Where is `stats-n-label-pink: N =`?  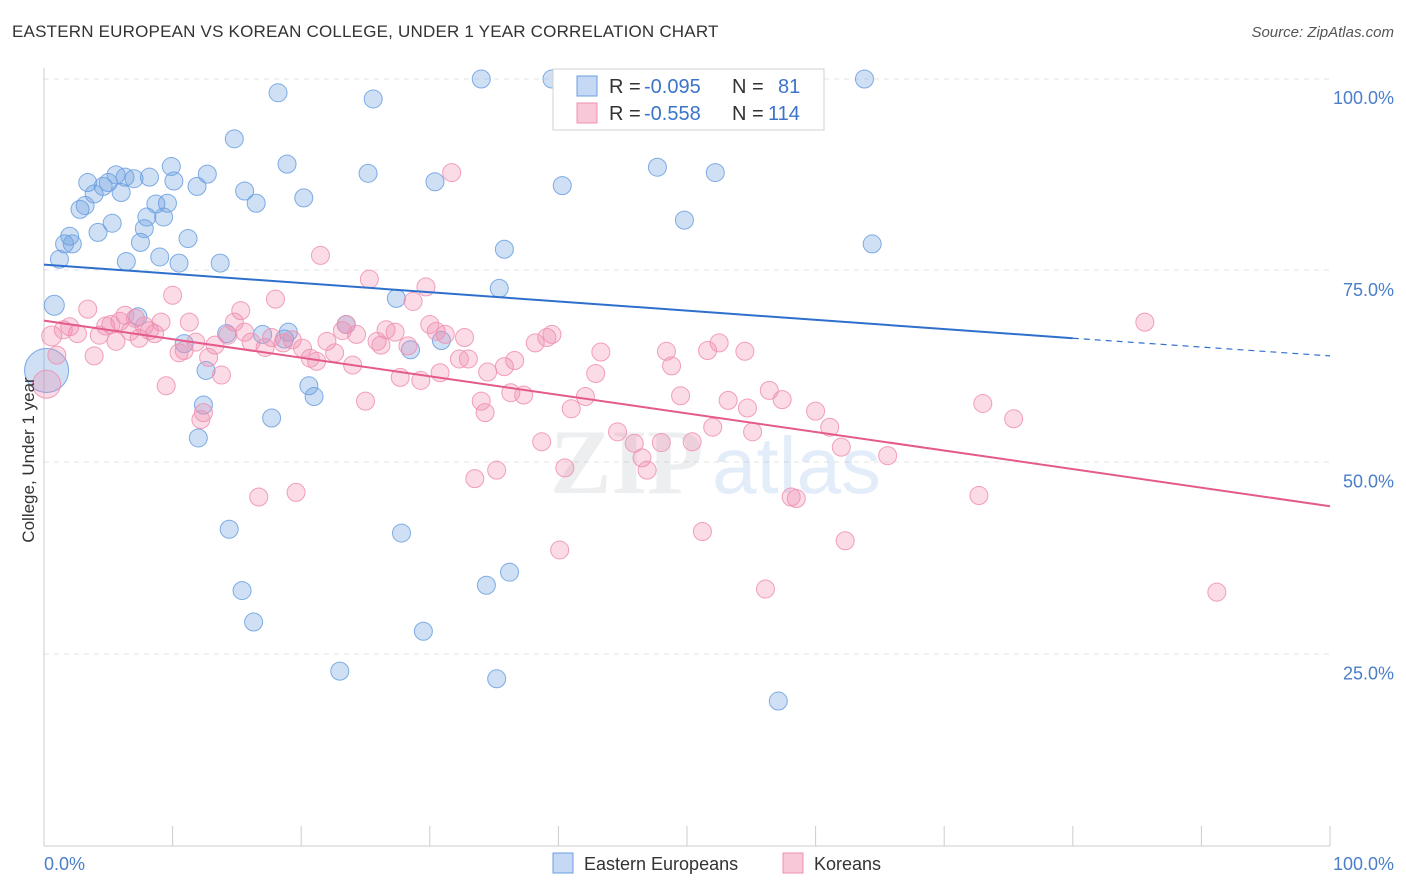 stats-n-label-pink: N = is located at coordinates (748, 114).